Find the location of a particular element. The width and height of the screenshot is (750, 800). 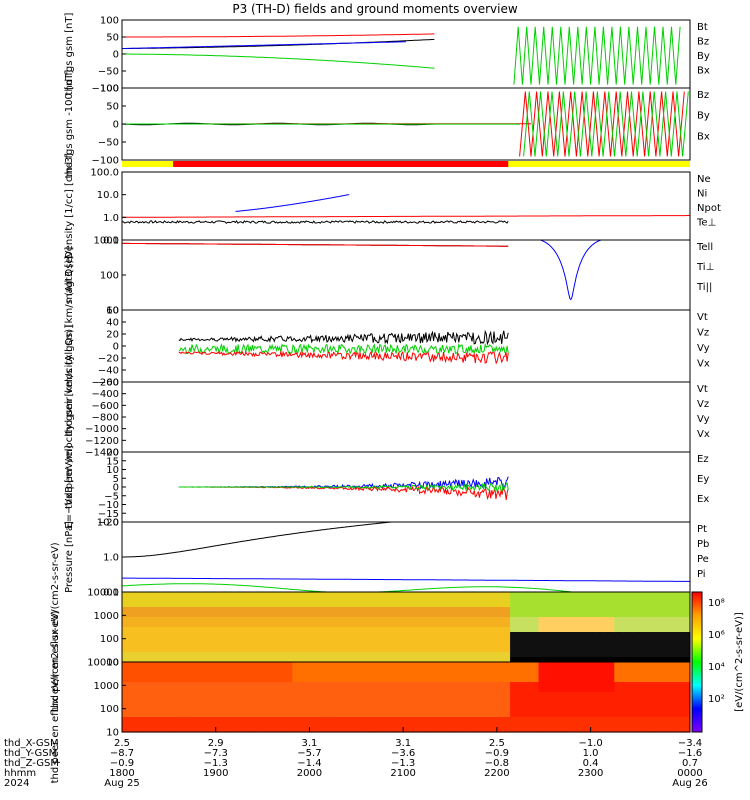

ti-par-line is located at coordinates (315, 238).